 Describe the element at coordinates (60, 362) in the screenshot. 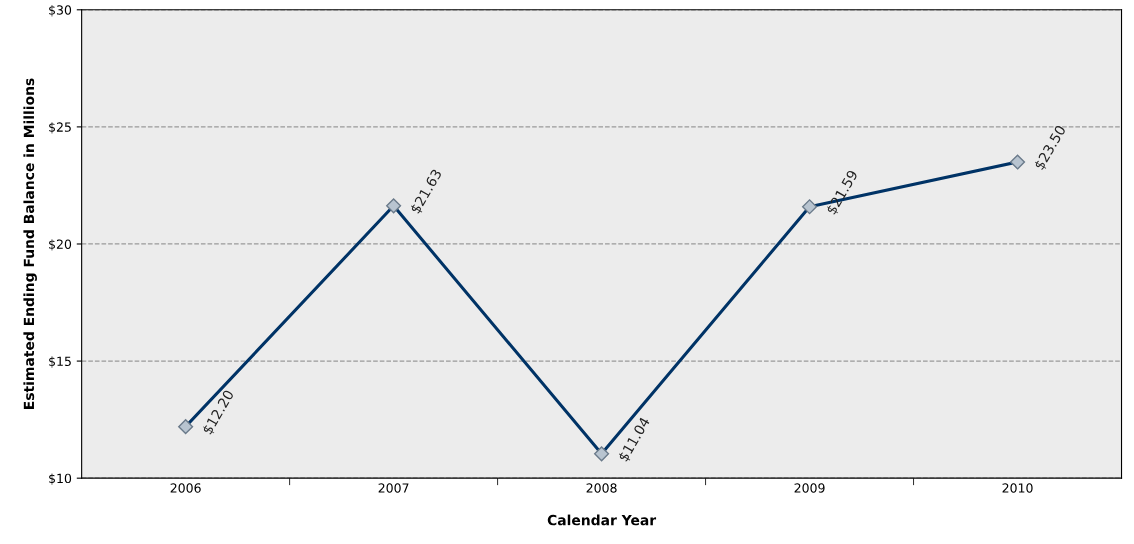

I see `y-tick-label: $15` at that location.